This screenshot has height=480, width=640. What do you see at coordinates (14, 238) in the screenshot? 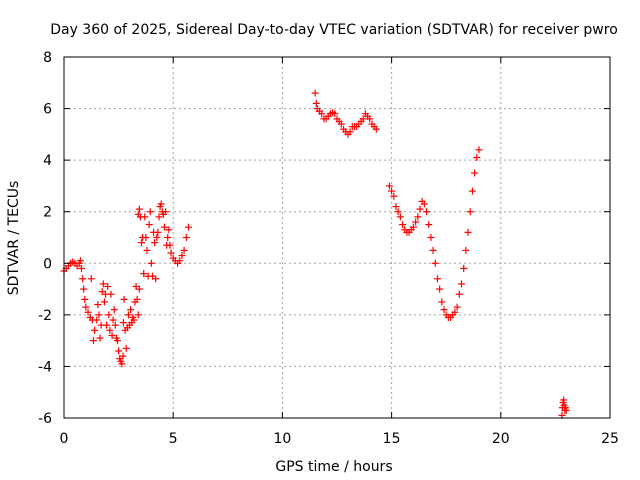
I see `y-axis-title: SDTVAR / TECUs` at bounding box center [14, 238].